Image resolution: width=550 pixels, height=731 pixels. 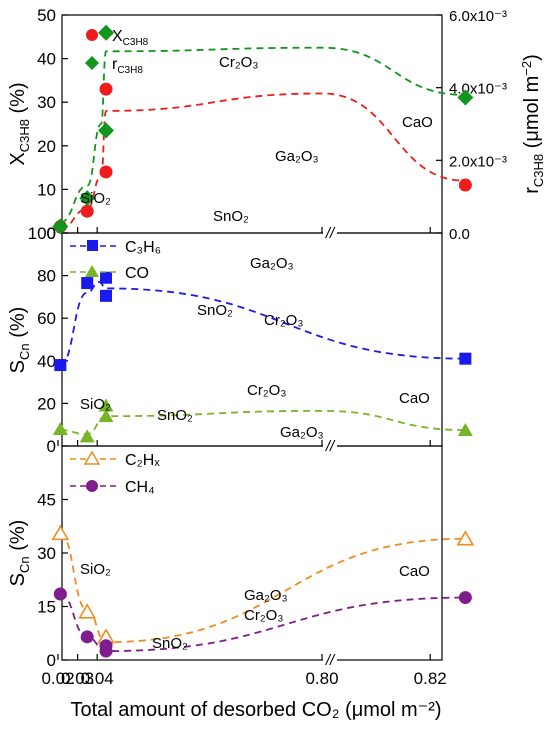 I want to click on y-tick-label: 80, so click(x=46, y=276).